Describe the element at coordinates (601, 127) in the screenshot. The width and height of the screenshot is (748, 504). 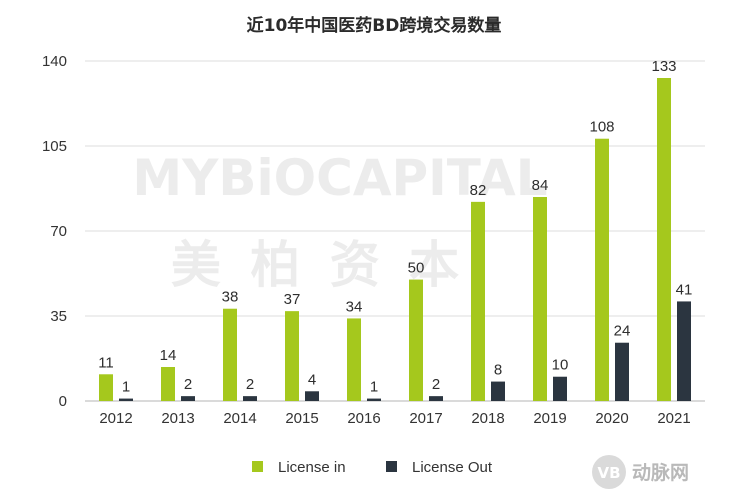
I see `data-label-license-in-2020: 108` at that location.